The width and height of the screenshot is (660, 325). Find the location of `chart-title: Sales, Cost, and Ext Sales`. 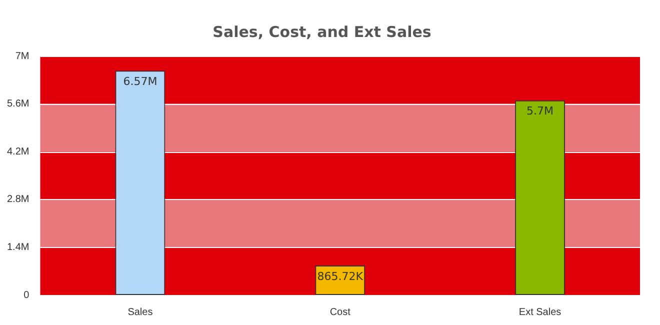

chart-title: Sales, Cost, and Ext Sales is located at coordinates (322, 31).